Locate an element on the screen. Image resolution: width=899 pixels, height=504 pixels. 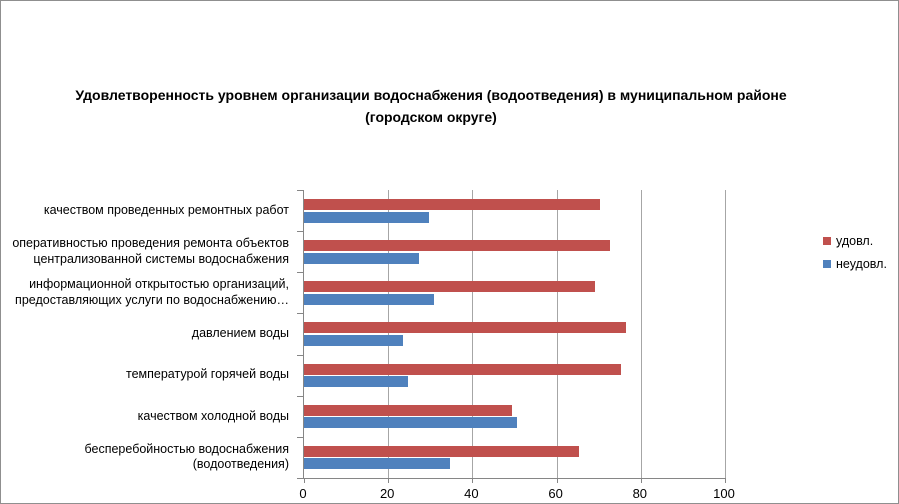
legend-label-1: удовл. is located at coordinates (855, 241).